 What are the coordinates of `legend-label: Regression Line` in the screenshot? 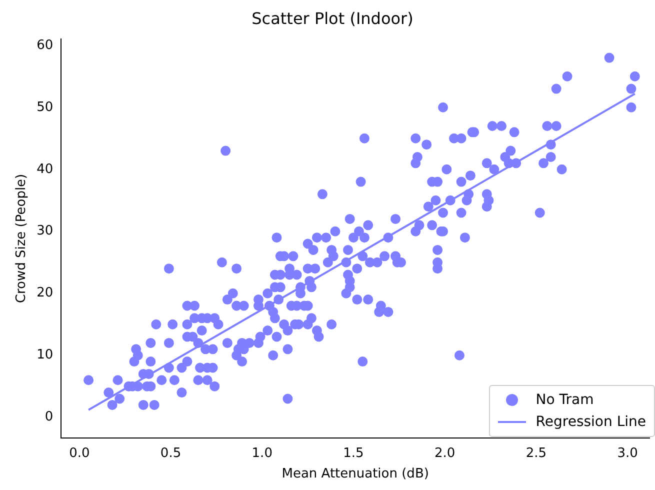 It's located at (591, 422).